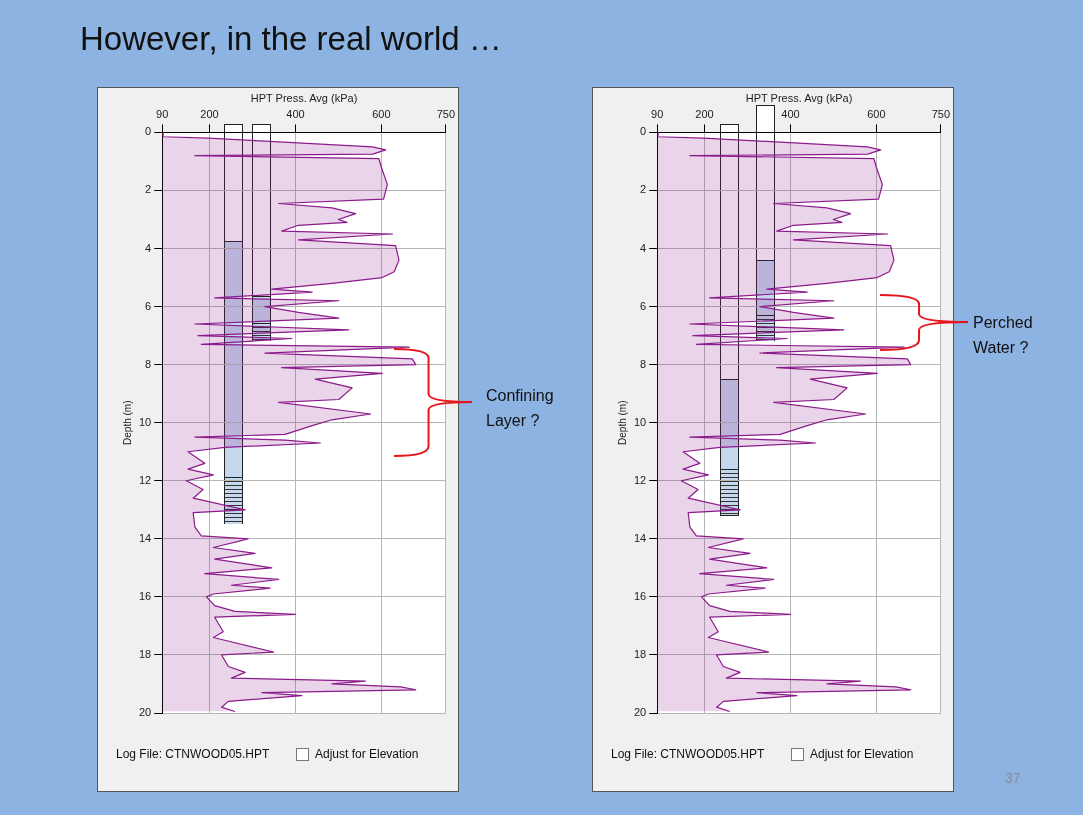  Describe the element at coordinates (520, 408) in the screenshot. I see `text: Confining Layer ?` at that location.